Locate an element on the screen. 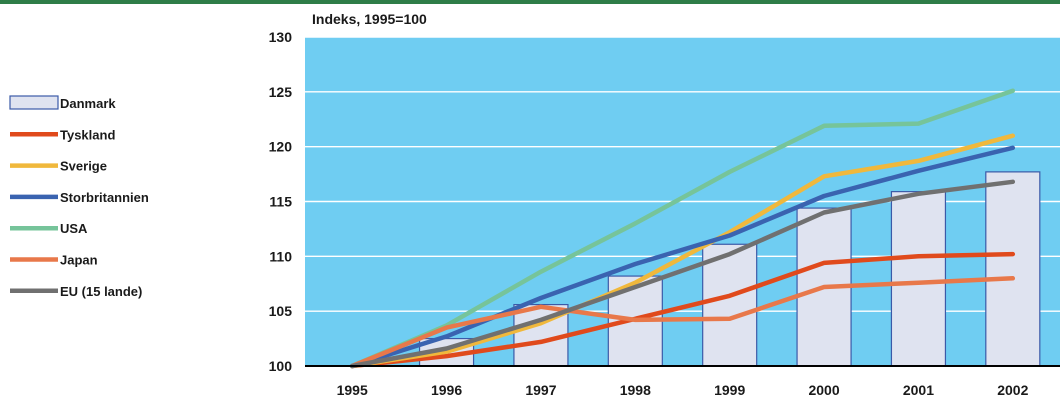 This screenshot has width=1060, height=403. x-tick-label-1995: 1995 is located at coordinates (352, 390).